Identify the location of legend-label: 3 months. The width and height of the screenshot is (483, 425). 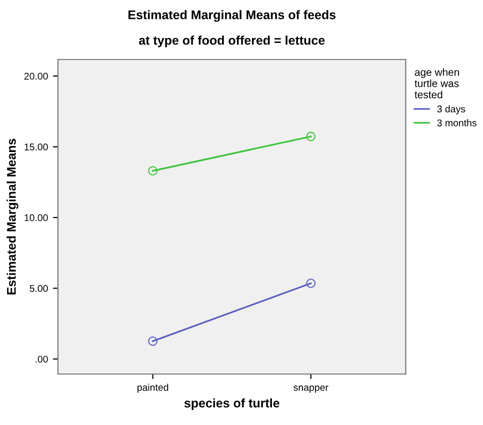
(456, 122).